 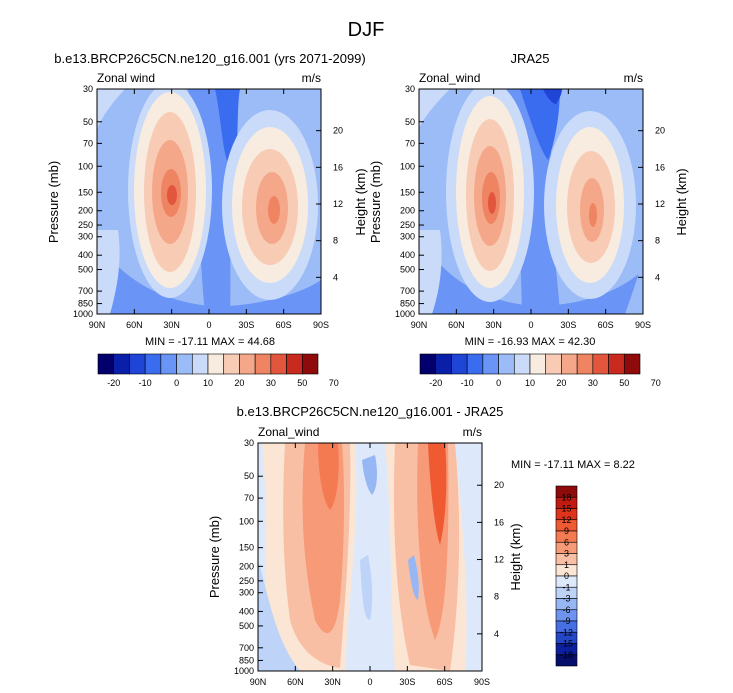 I want to click on colorbar-label: 70, so click(x=656, y=383).